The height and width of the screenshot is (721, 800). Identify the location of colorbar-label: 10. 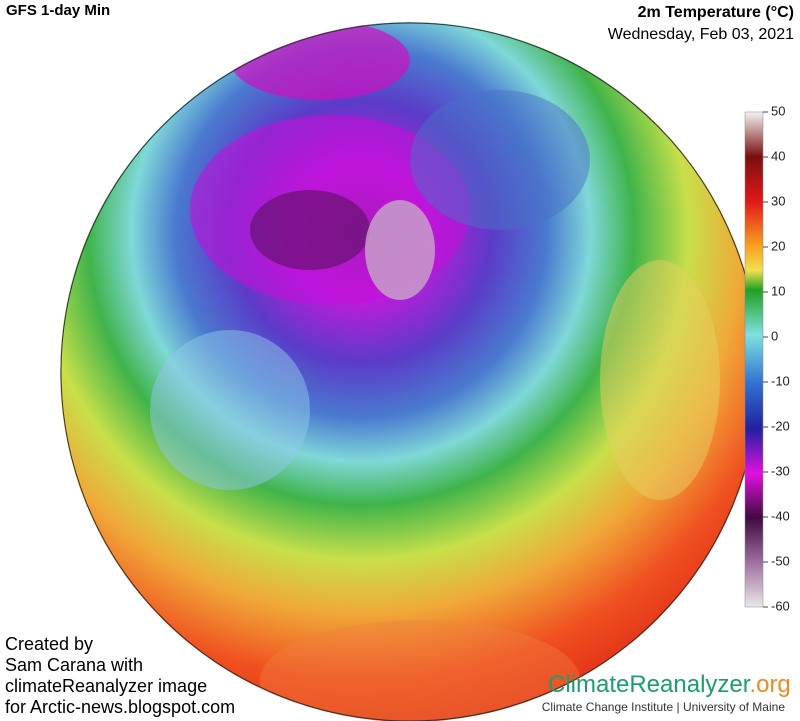
(778, 290).